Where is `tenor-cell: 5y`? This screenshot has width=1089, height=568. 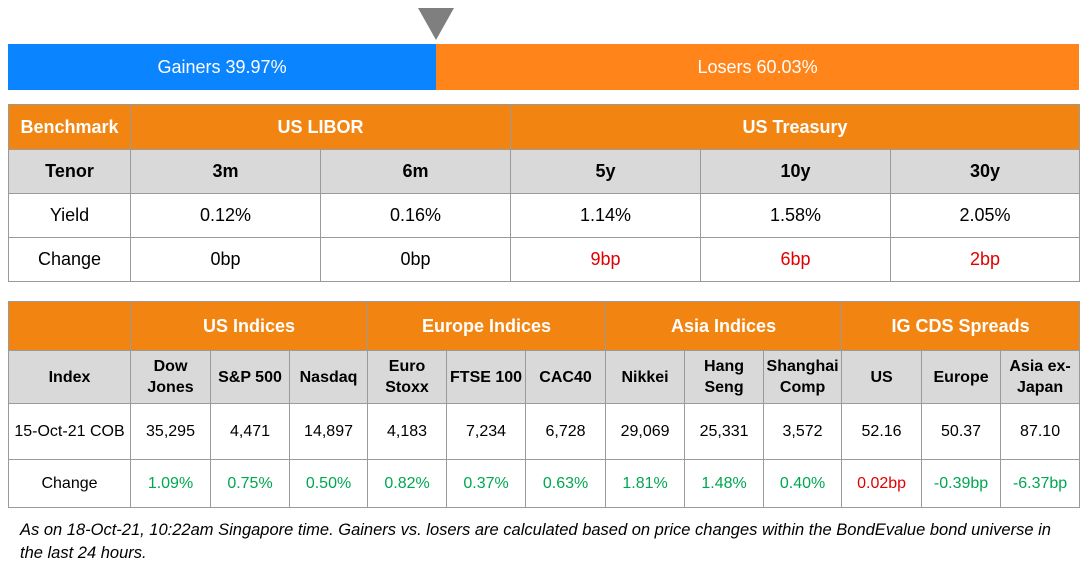
tenor-cell: 5y is located at coordinates (606, 171).